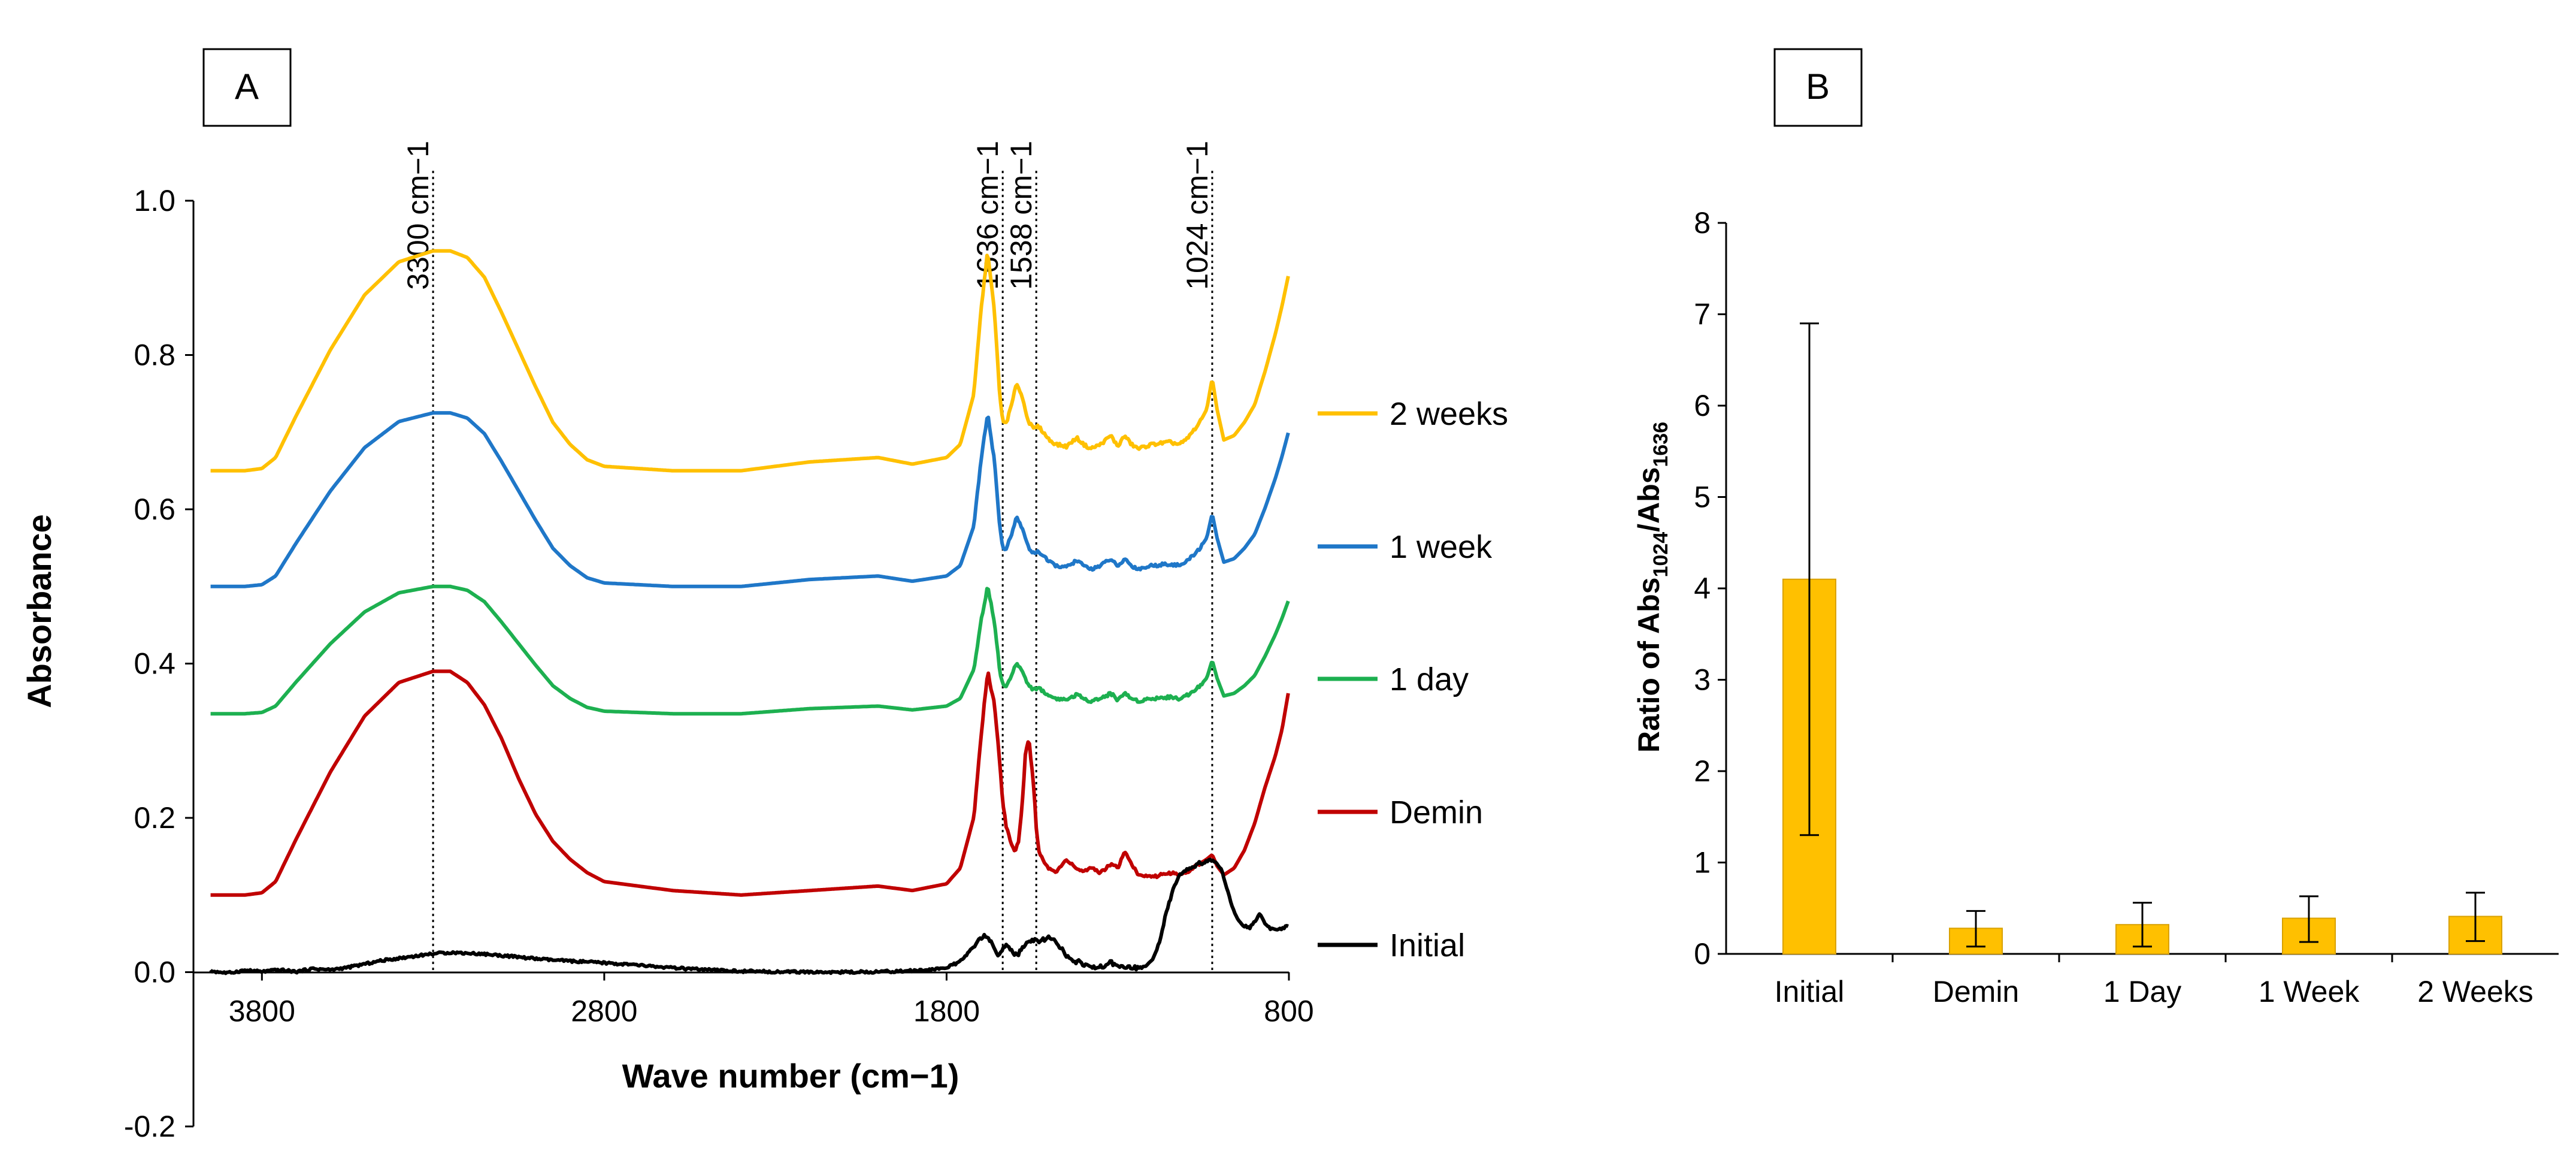 This screenshot has width=2576, height=1160. I want to click on panel-a-legend-label: 2 weeks, so click(1449, 414).